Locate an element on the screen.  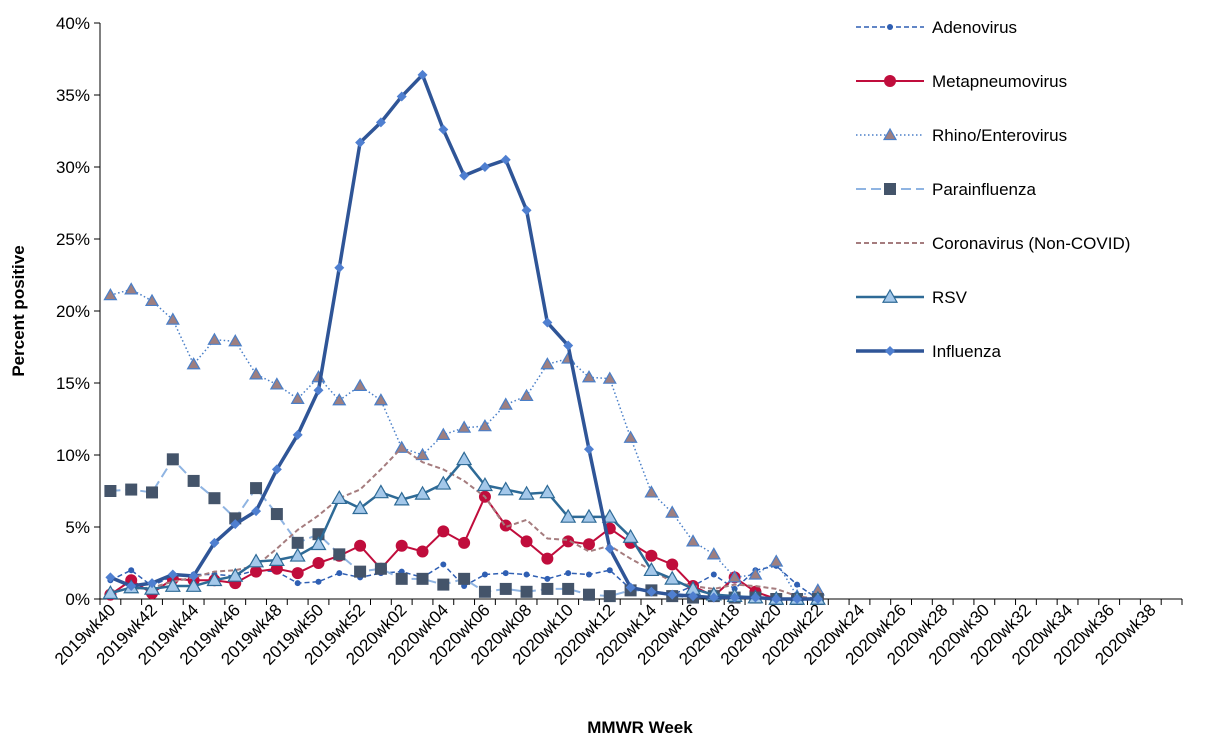
y-tick-label: 10% is located at coordinates (73, 455).